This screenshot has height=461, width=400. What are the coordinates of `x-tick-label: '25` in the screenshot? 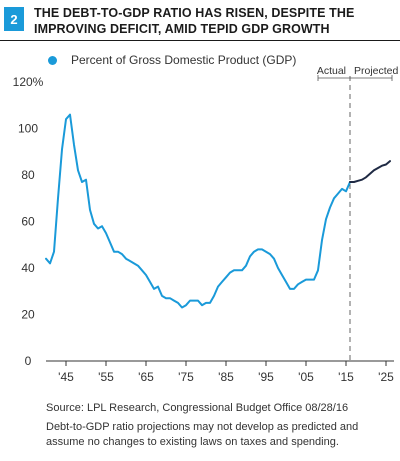 It's located at (386, 377).